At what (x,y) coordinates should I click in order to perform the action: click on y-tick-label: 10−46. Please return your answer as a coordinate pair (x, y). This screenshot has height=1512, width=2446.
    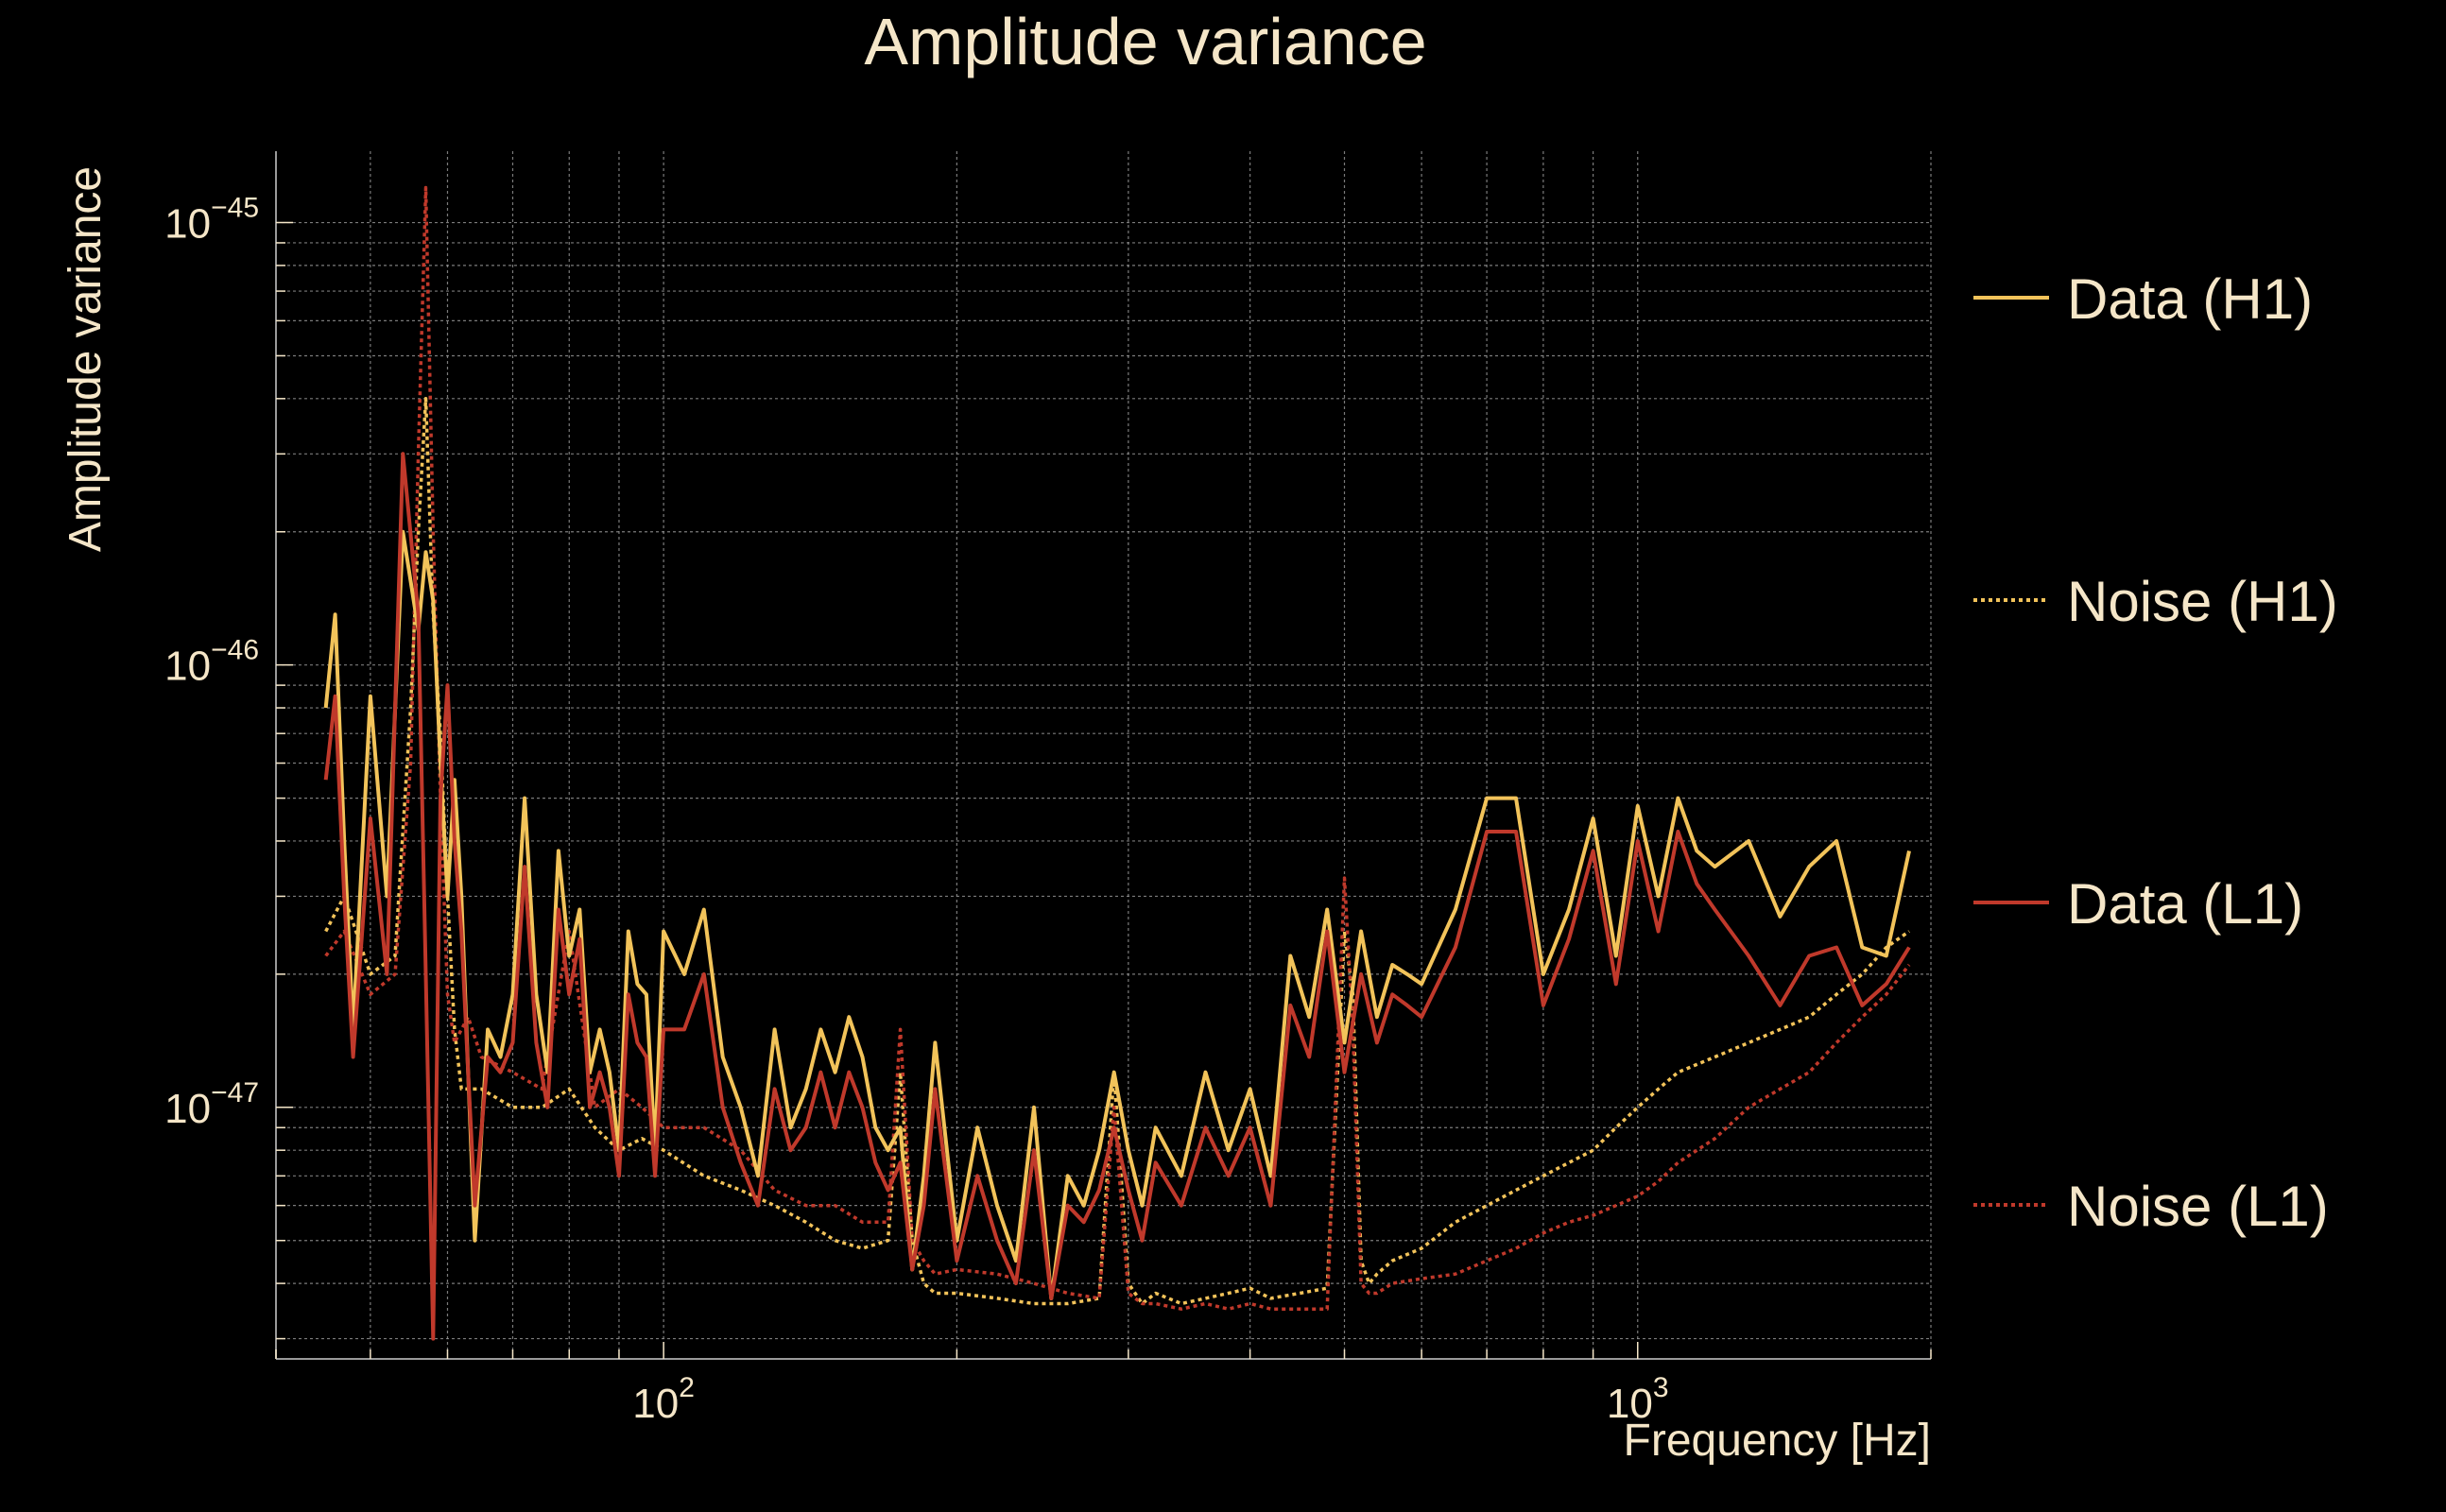
    Looking at the image, I should click on (211, 662).